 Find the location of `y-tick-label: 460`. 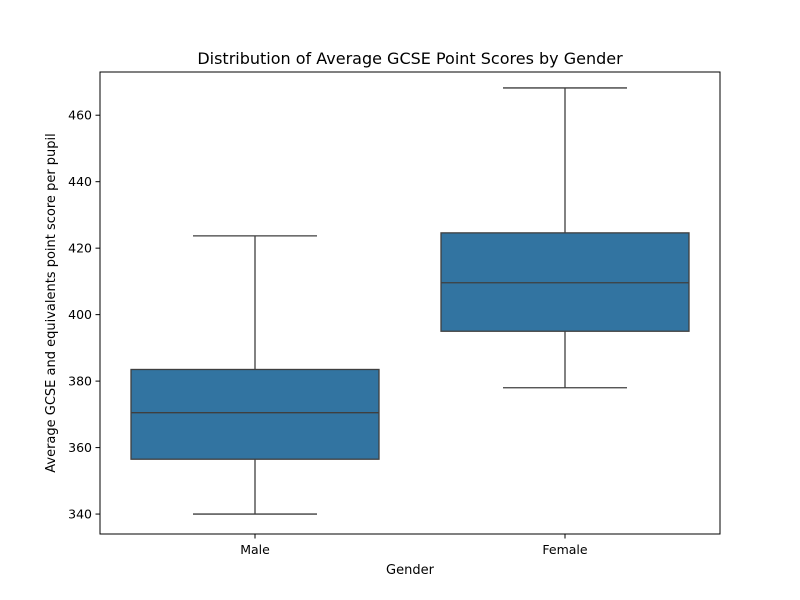

y-tick-label: 460 is located at coordinates (80, 115).